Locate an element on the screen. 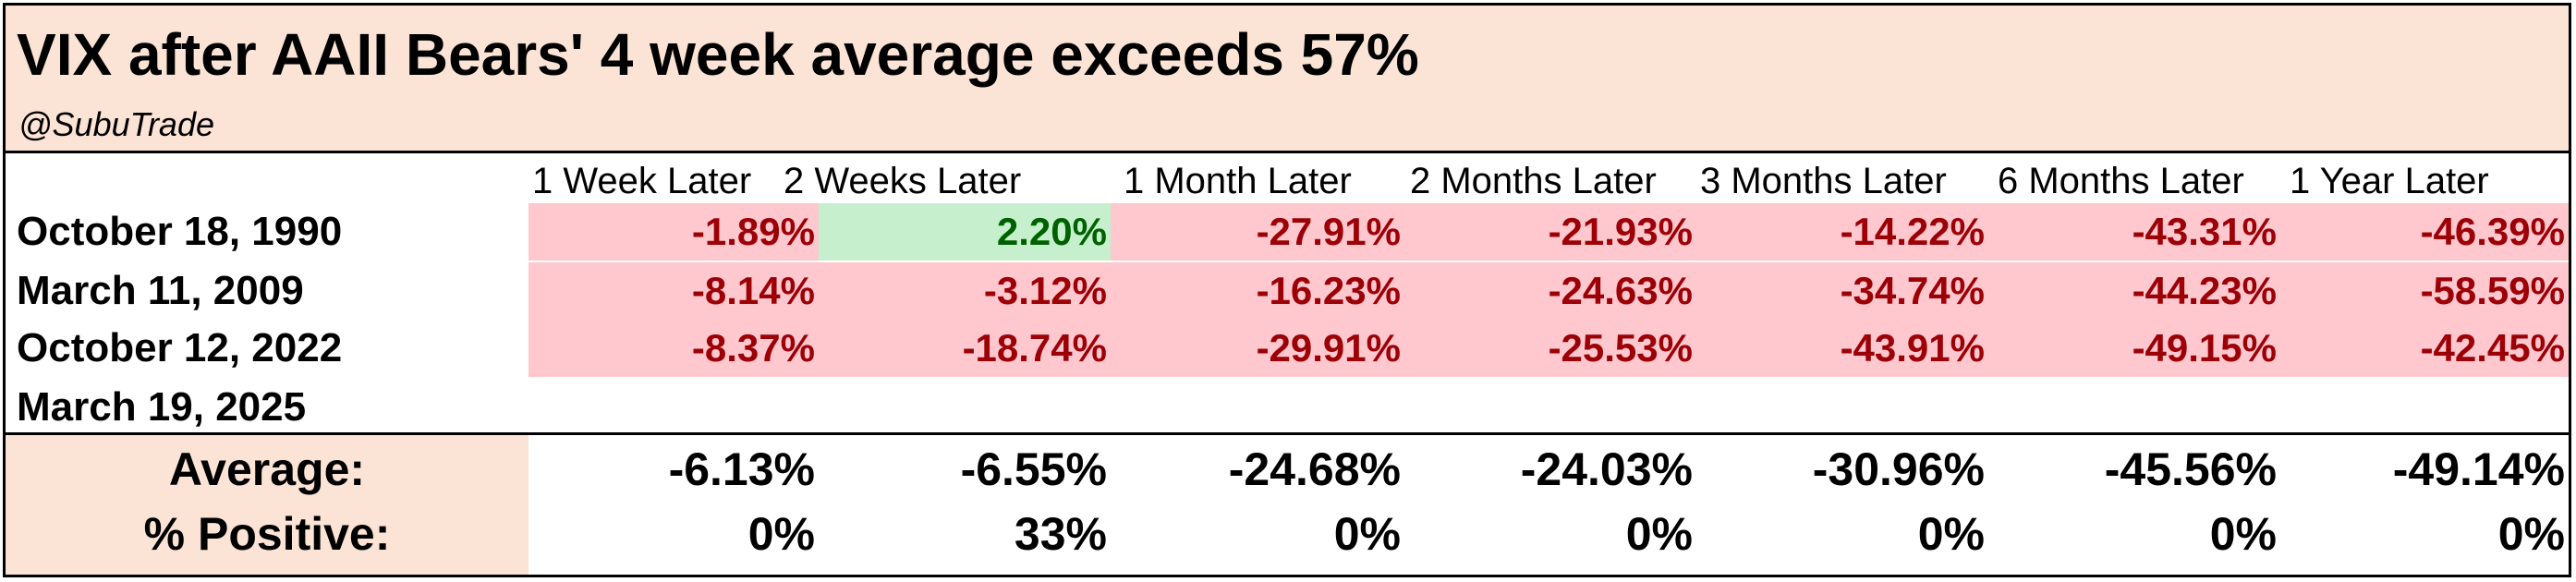 This screenshot has height=582, width=2576. table-cell: -46.39% is located at coordinates (2492, 231).